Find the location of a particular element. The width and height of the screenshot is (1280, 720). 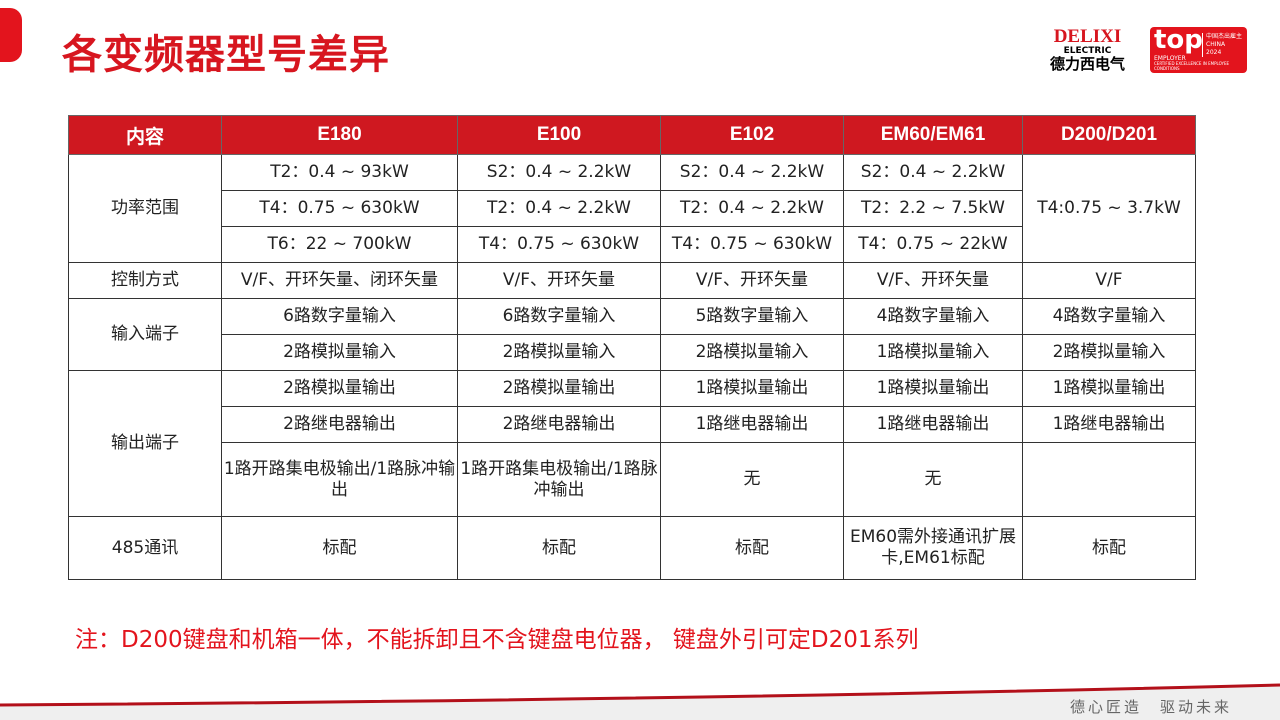

title-accent-bar is located at coordinates (11, 35).